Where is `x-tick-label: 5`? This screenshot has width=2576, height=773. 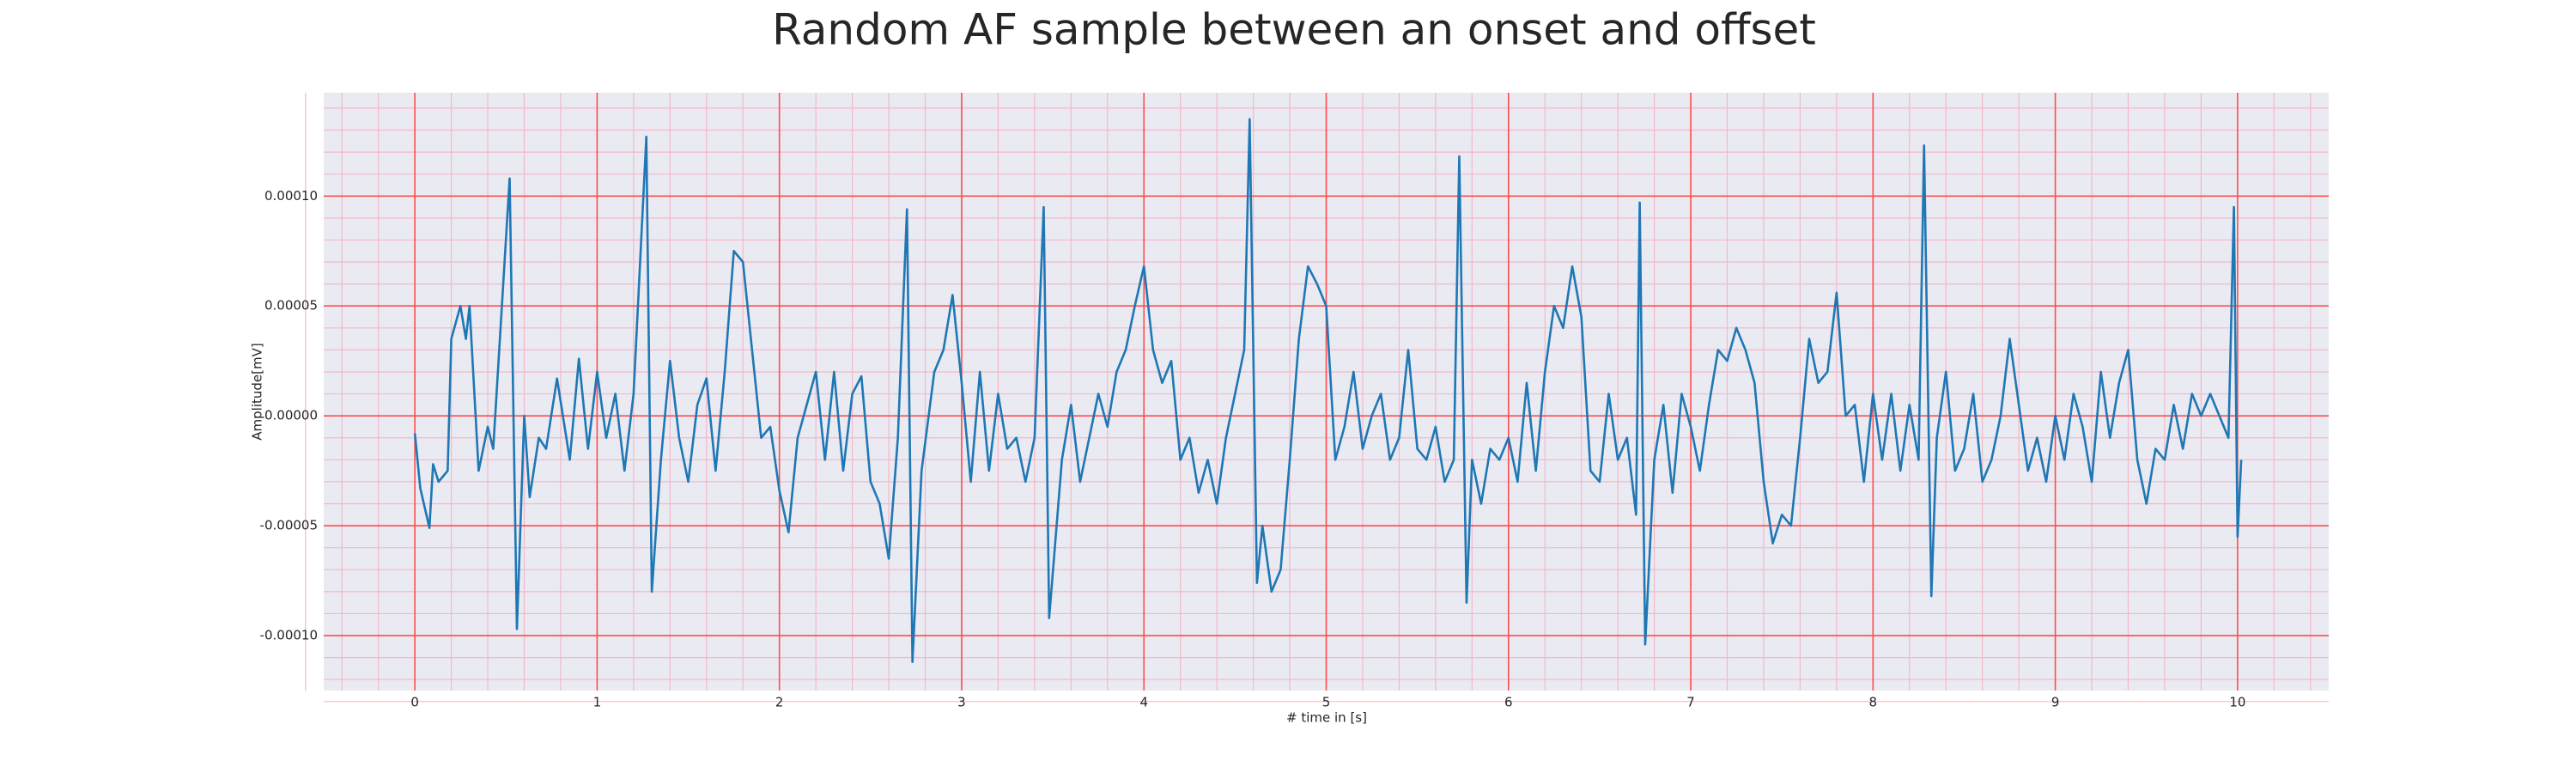
x-tick-label: 5 is located at coordinates (1327, 702).